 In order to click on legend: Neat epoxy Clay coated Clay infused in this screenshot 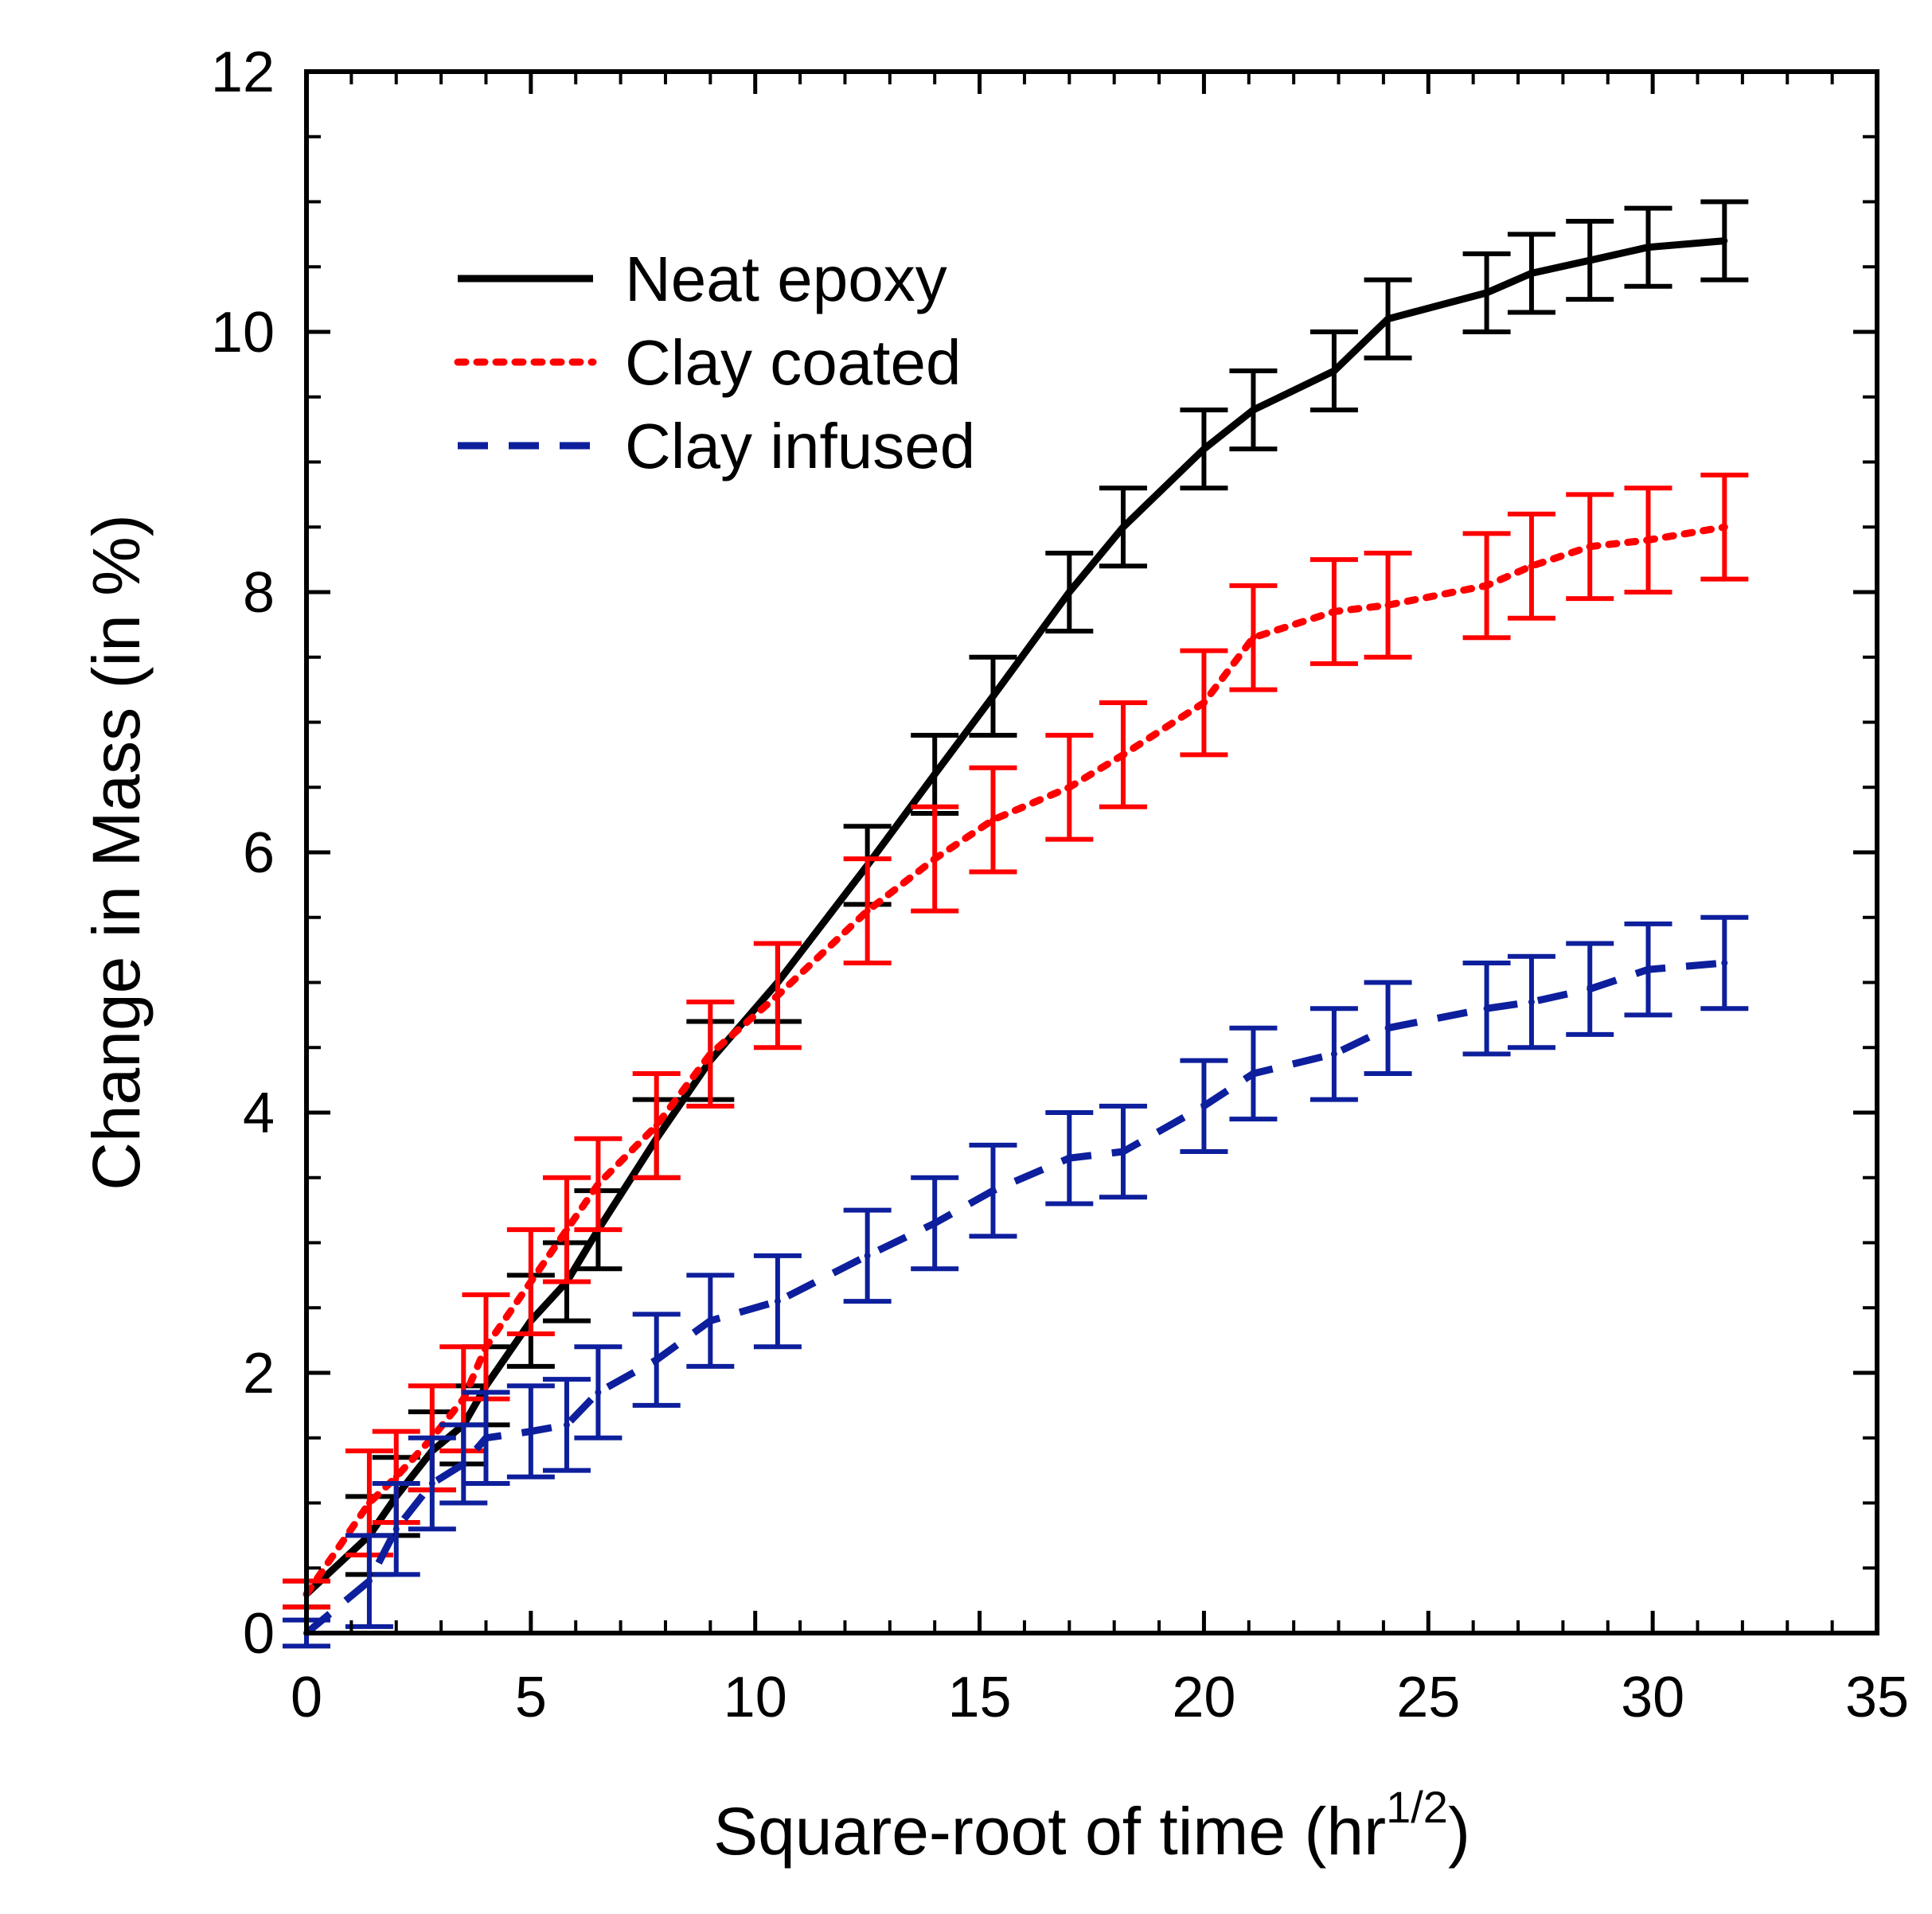, I will do `click(714, 362)`.